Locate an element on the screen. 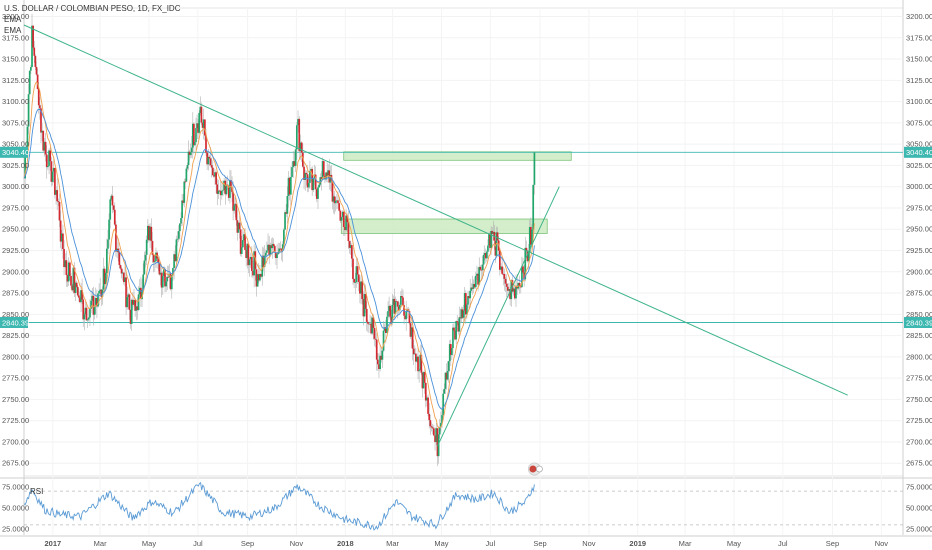 The width and height of the screenshot is (932, 550). y-tick-label-right: 3050.00 is located at coordinates (919, 144).